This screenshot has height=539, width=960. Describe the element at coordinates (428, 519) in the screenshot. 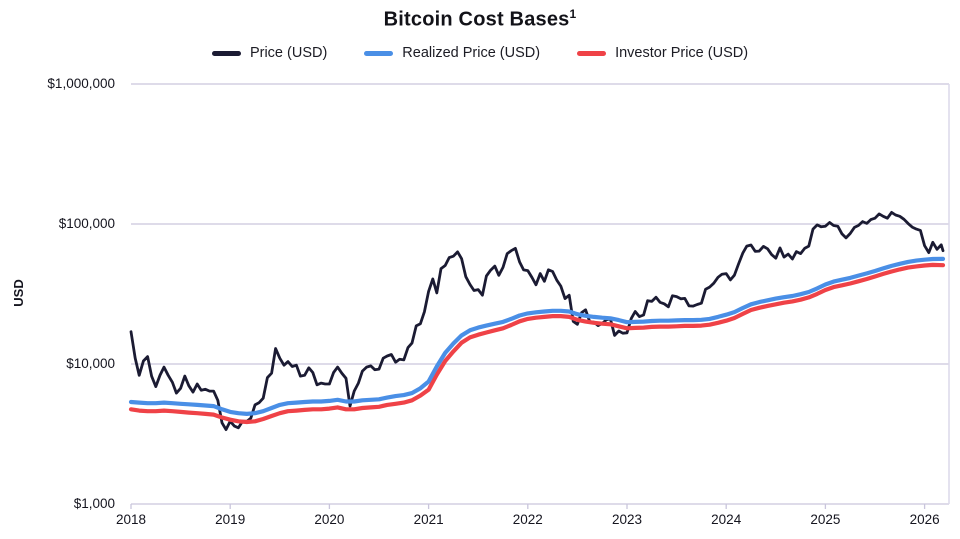

I see `x-tick-label-2021: 2021` at that location.